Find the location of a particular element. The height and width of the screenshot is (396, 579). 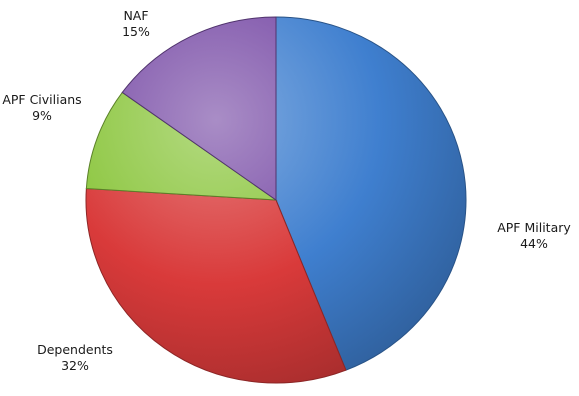

slice-label-apf-civilians: APF Civilians 9% is located at coordinates (41, 107).